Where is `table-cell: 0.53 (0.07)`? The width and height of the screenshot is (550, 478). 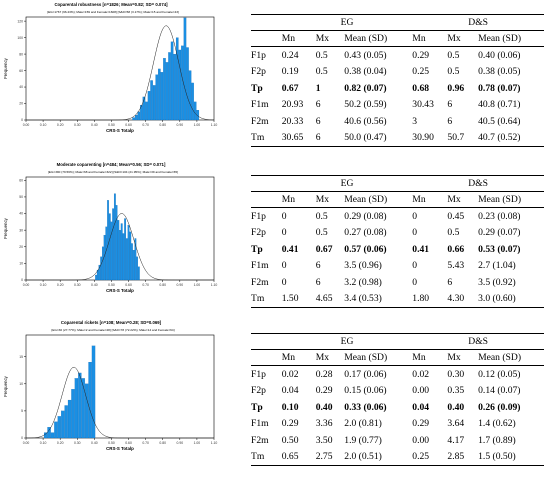
table-cell: 0.53 (0.07) is located at coordinates (499, 249).